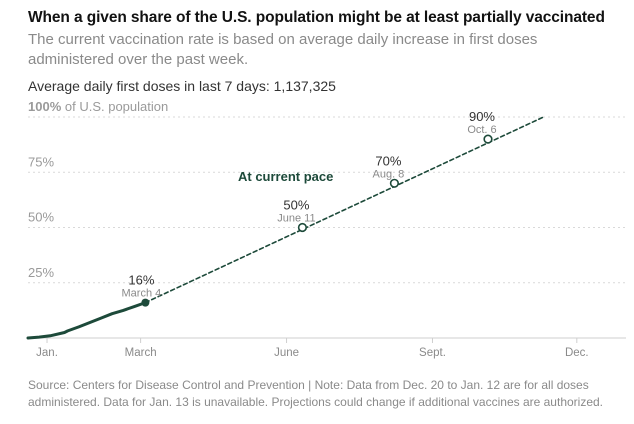 Image resolution: width=634 pixels, height=424 pixels. I want to click on y-tick-label-100: 100% of U.S. population, so click(98, 106).